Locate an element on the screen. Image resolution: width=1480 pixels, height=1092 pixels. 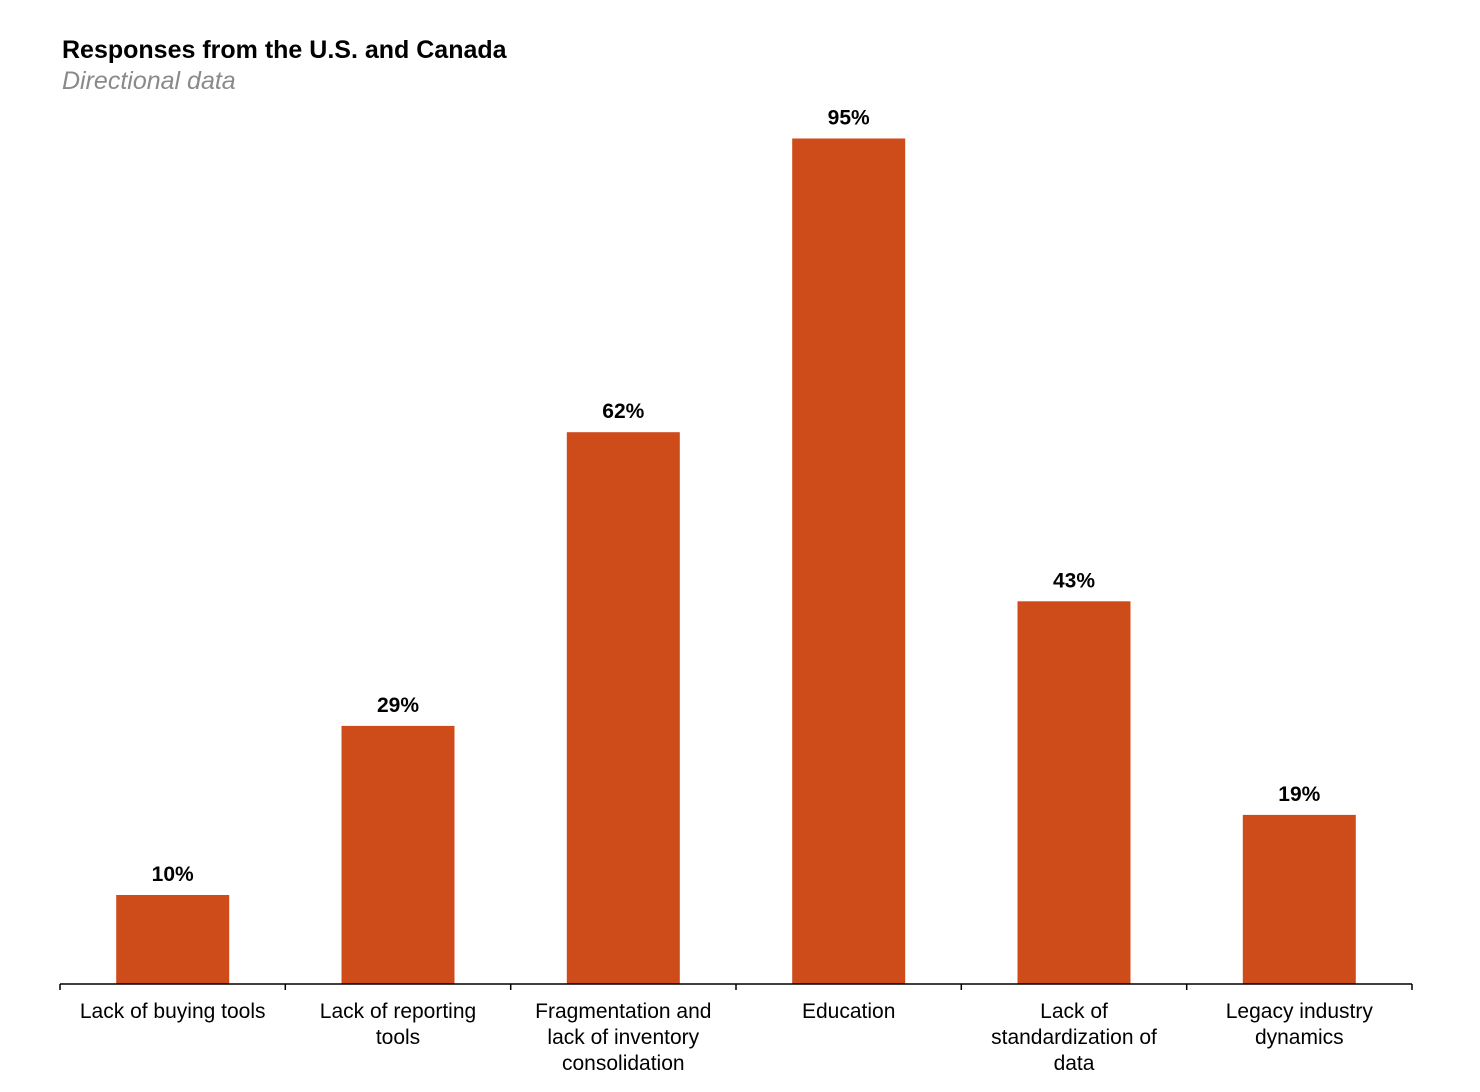
data-label-4: 95% is located at coordinates (849, 118).